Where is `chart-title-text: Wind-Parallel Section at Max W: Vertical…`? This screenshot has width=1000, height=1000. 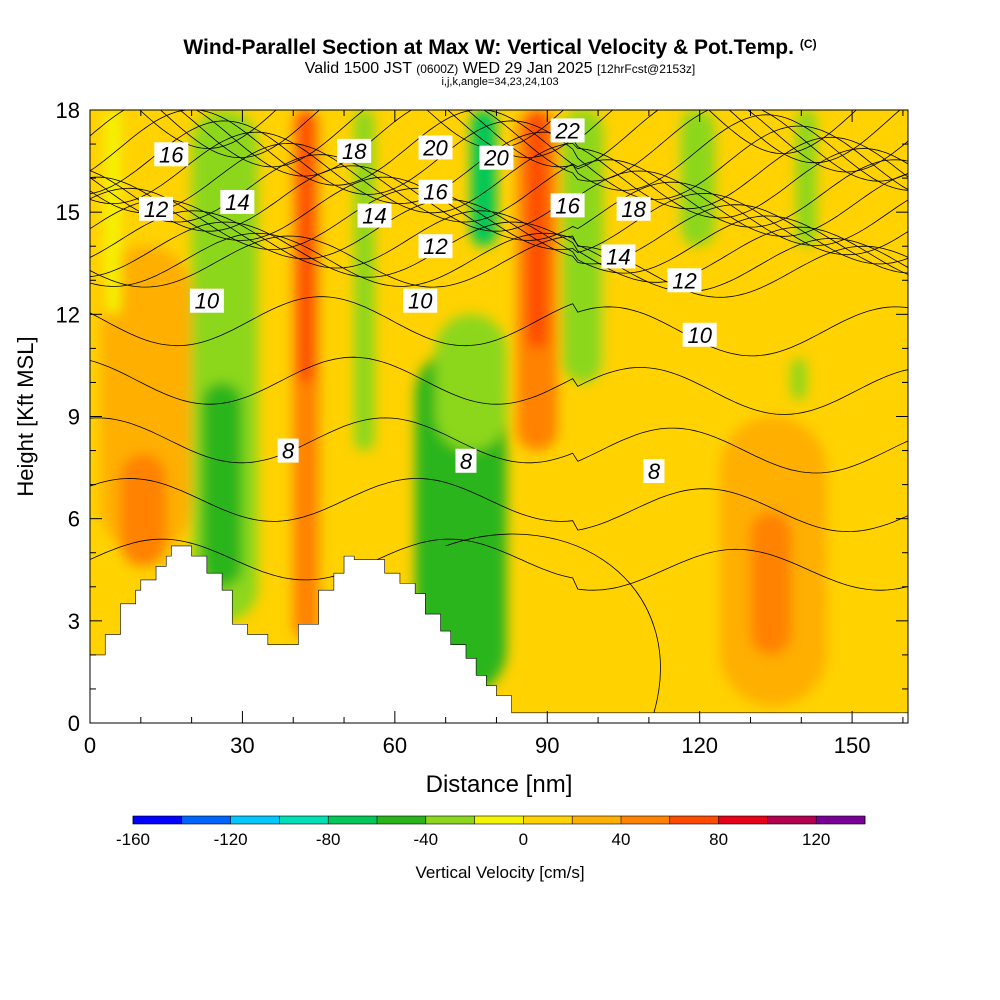
chart-title-text: Wind-Parallel Section at Max W: Vertical… is located at coordinates (488, 47).